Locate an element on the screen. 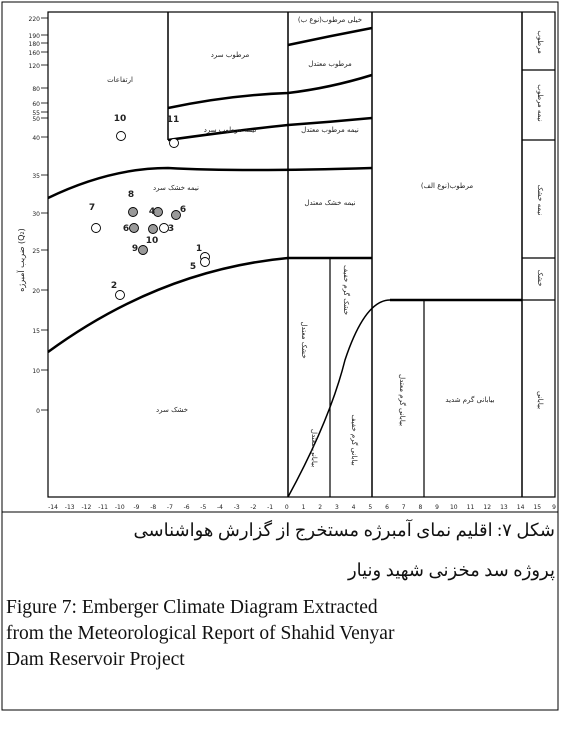 This screenshot has height=749, width=561. y-tick-label: 60 is located at coordinates (36, 104).